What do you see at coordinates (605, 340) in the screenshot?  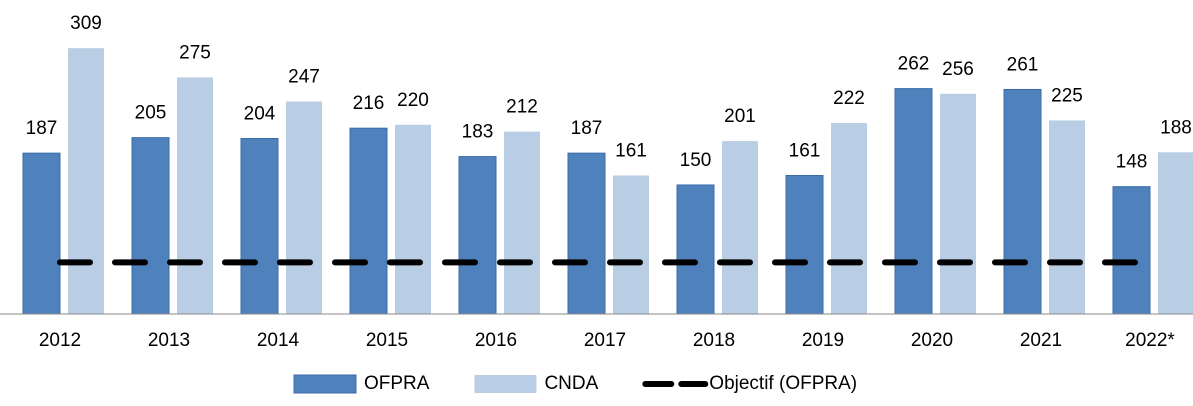 I see `x-tick-label: 2017` at bounding box center [605, 340].